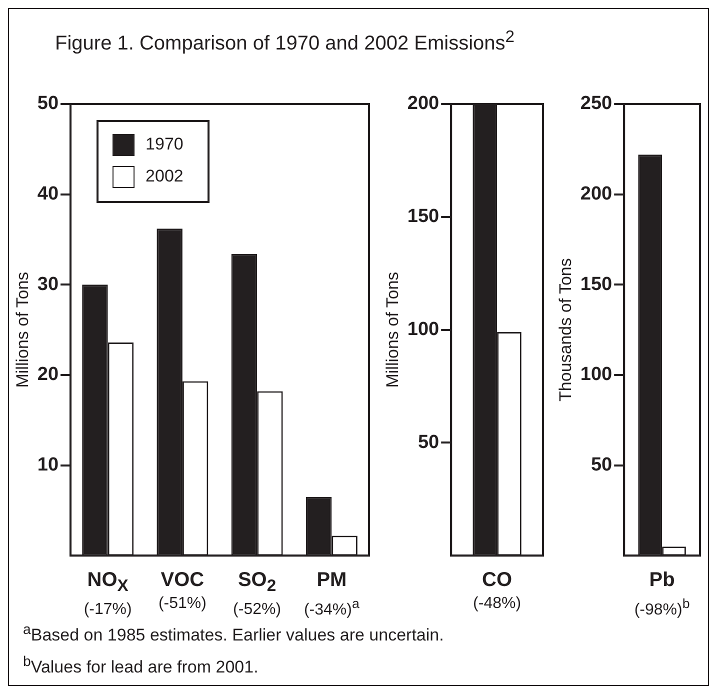 The height and width of the screenshot is (694, 717). What do you see at coordinates (331, 594) in the screenshot?
I see `x-tick-label: PM (-34%)$^{a}$` at bounding box center [331, 594].